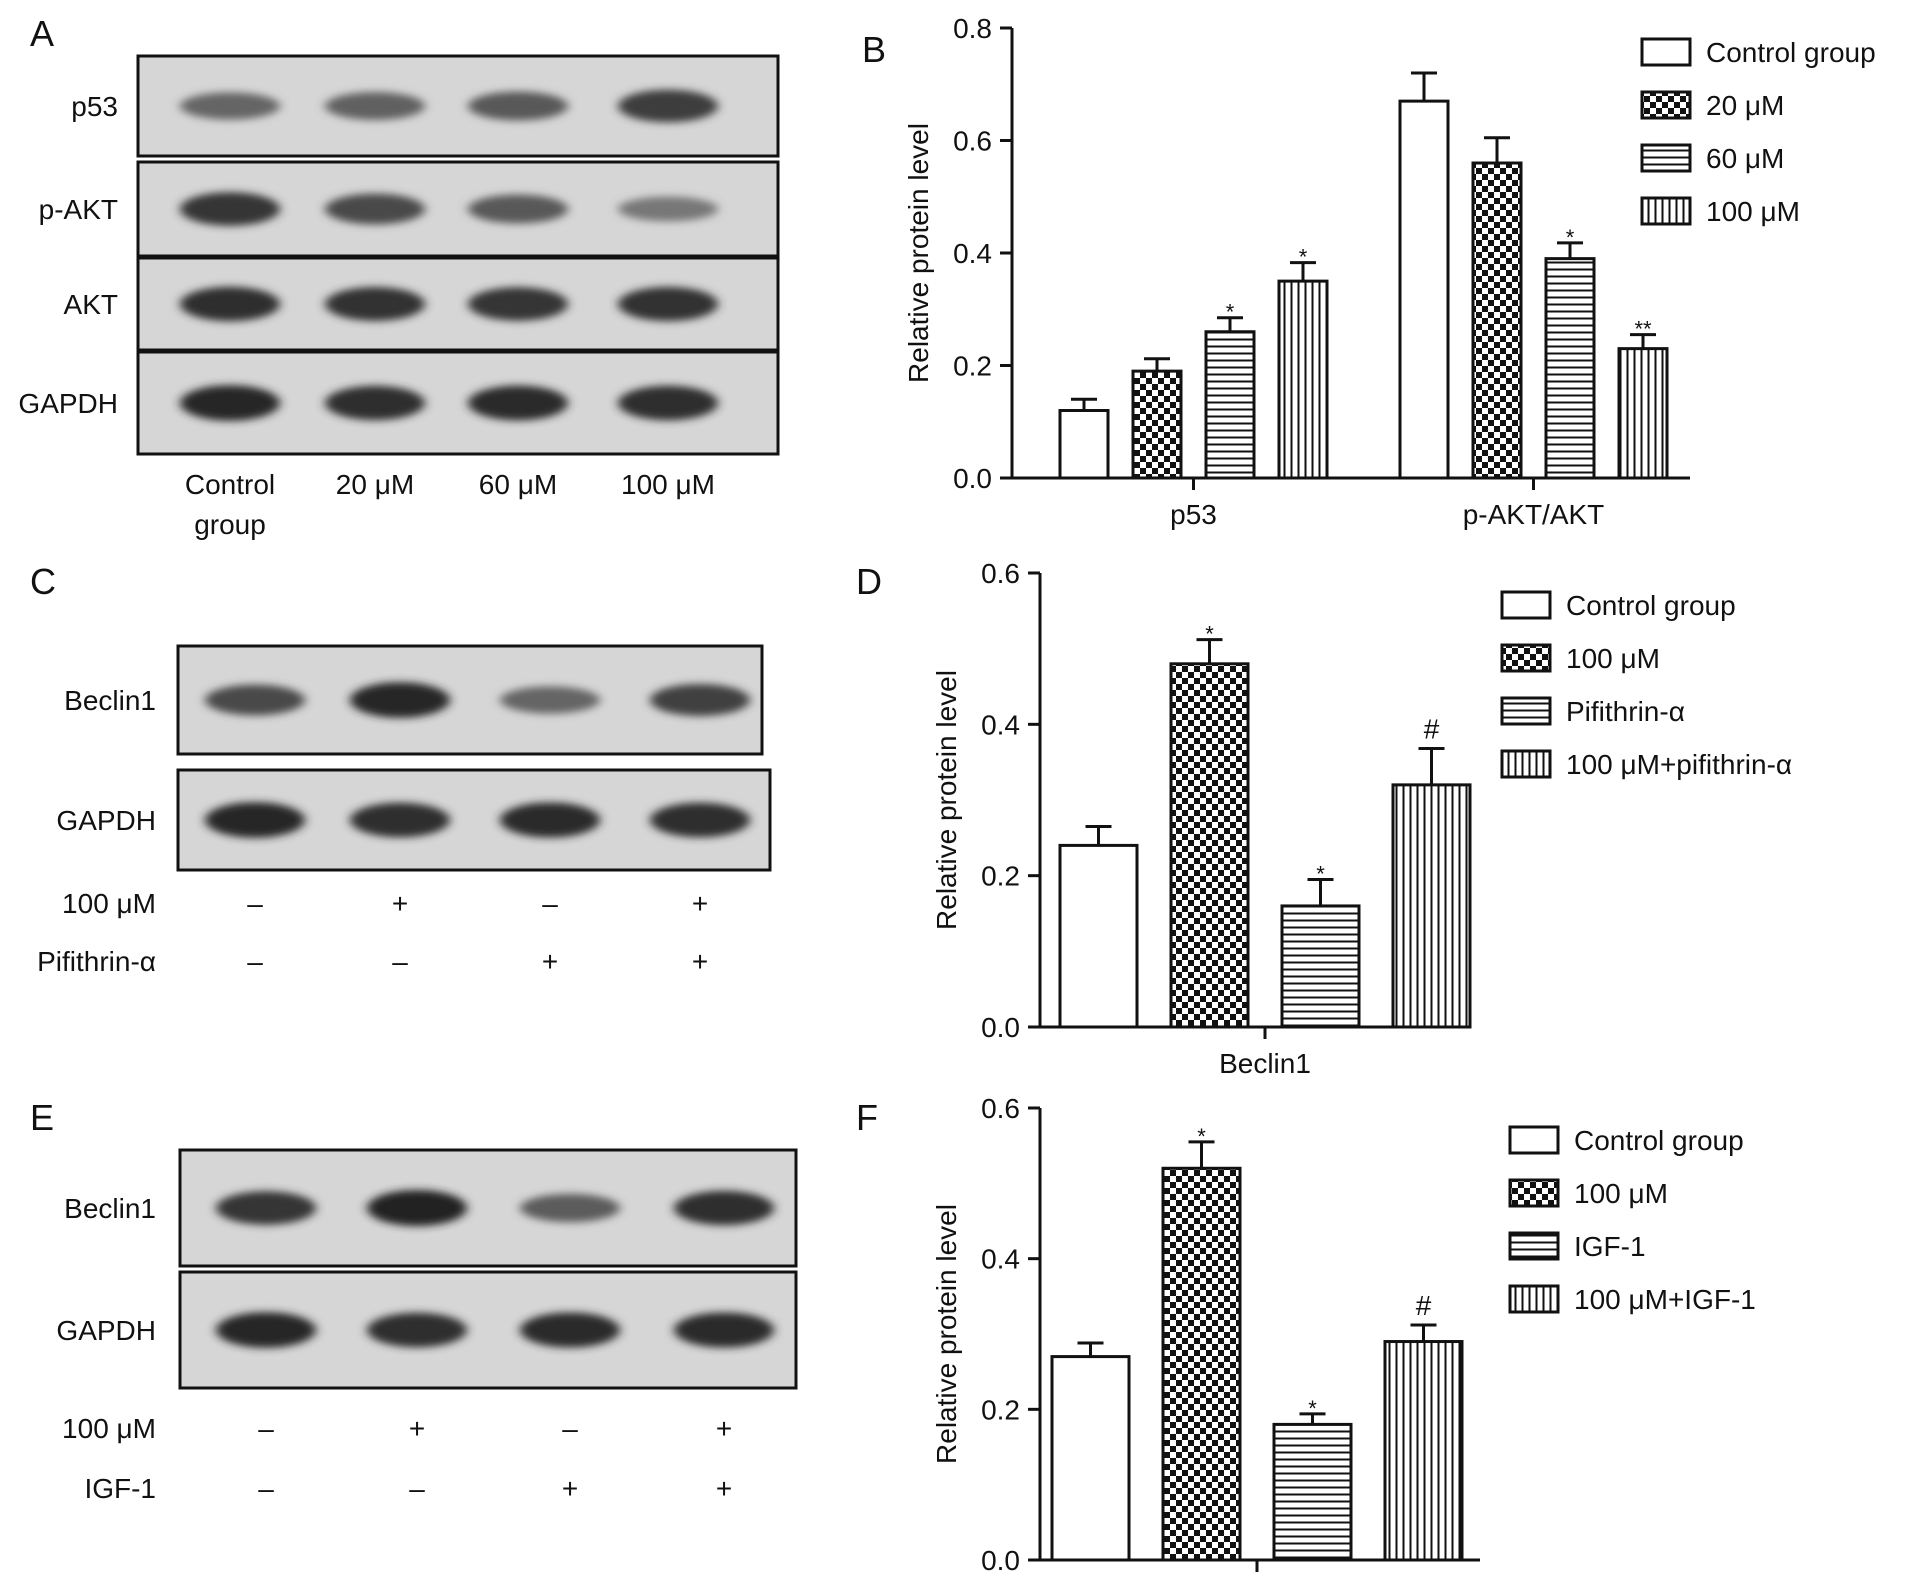 The image size is (1913, 1572). Describe the element at coordinates (1625, 711) in the screenshot. I see `legend-label: Pifithrin-α` at that location.